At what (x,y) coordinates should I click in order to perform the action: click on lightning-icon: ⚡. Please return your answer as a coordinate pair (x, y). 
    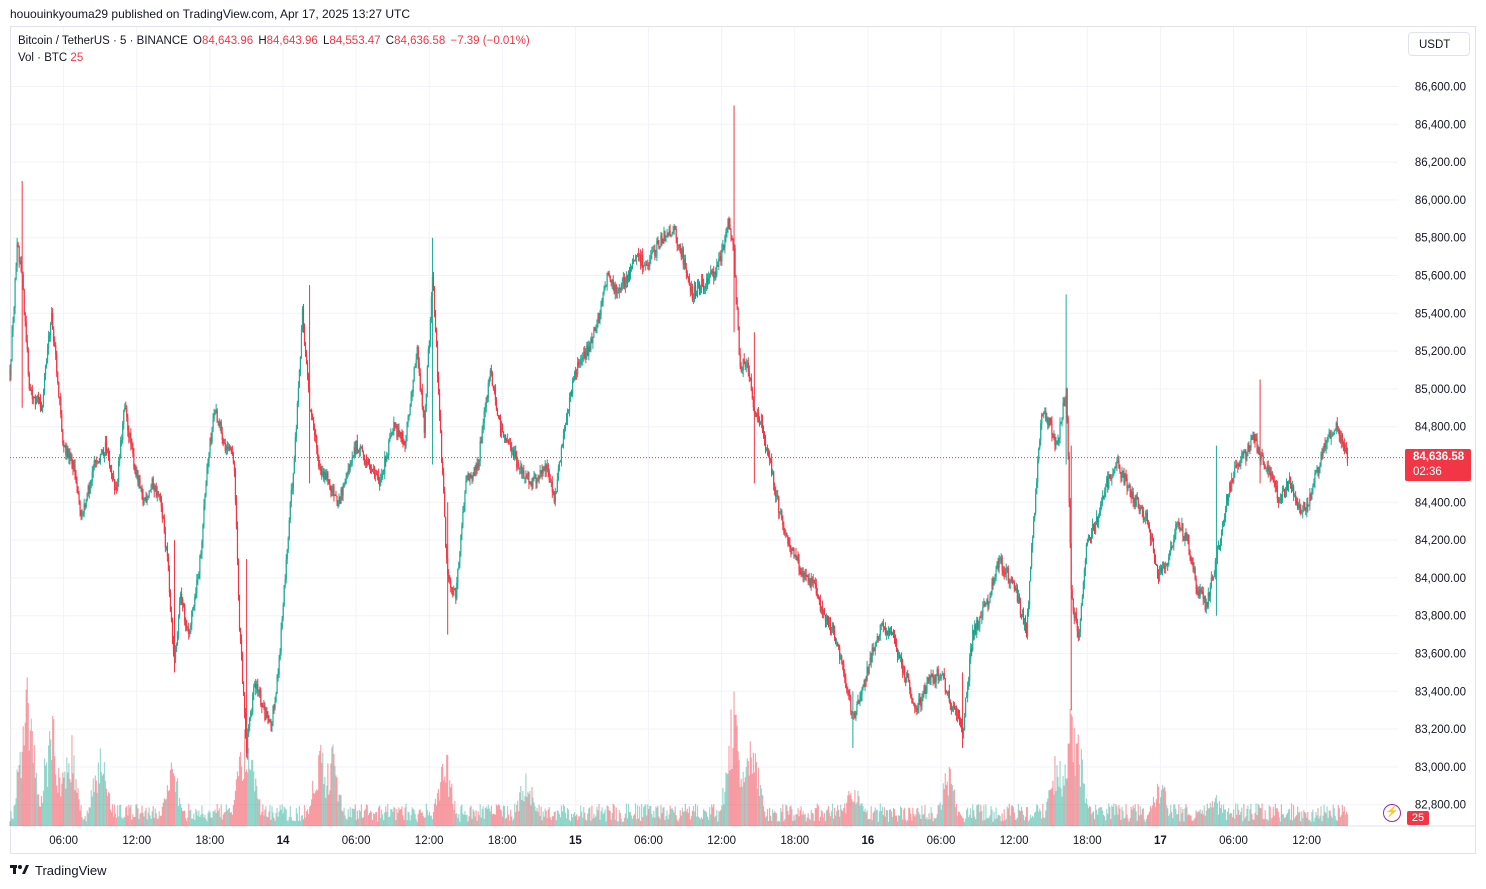
    Looking at the image, I should click on (1392, 813).